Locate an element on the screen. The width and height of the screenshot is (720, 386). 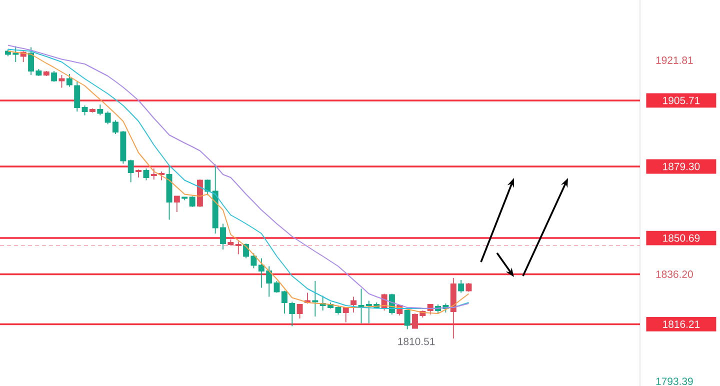
y-tick-label: 1793.39 is located at coordinates (674, 381).